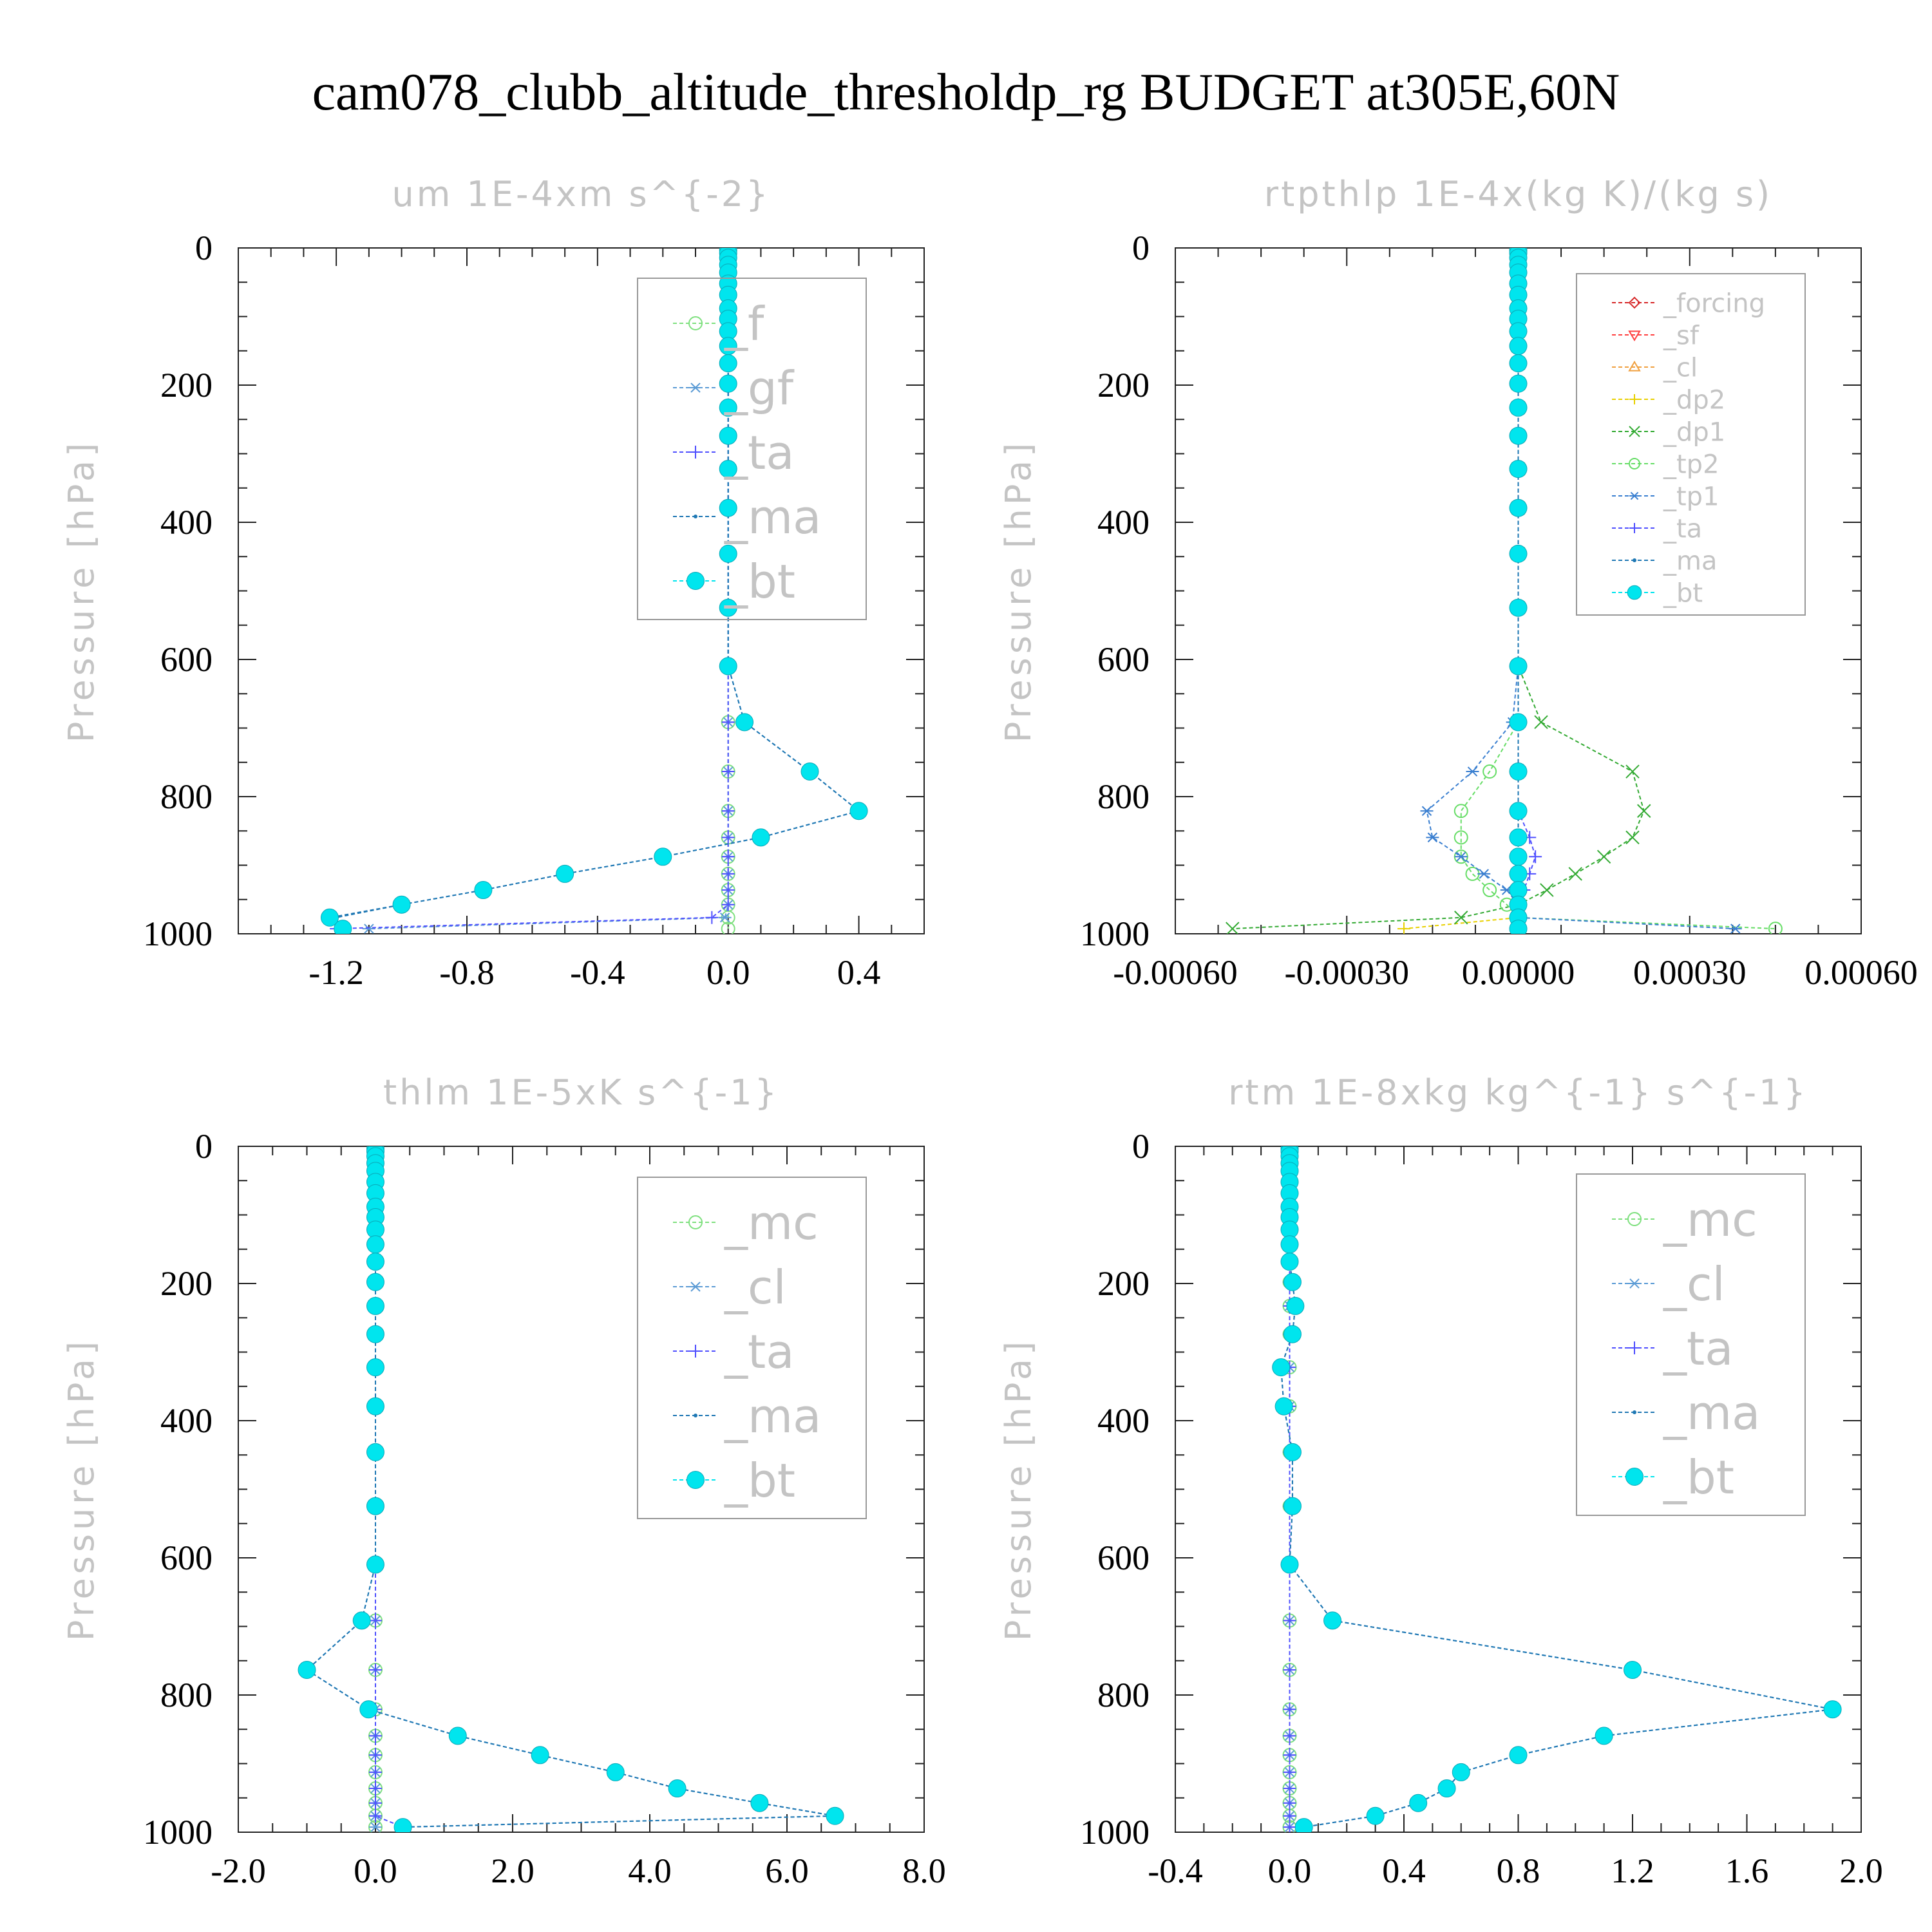 The image size is (1932, 1932). What do you see at coordinates (186, 1695) in the screenshot?
I see `y-tick-label: 800` at bounding box center [186, 1695].